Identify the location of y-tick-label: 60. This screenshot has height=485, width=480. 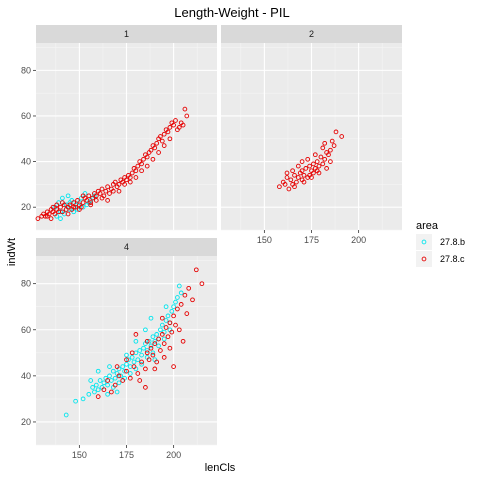
(26, 116).